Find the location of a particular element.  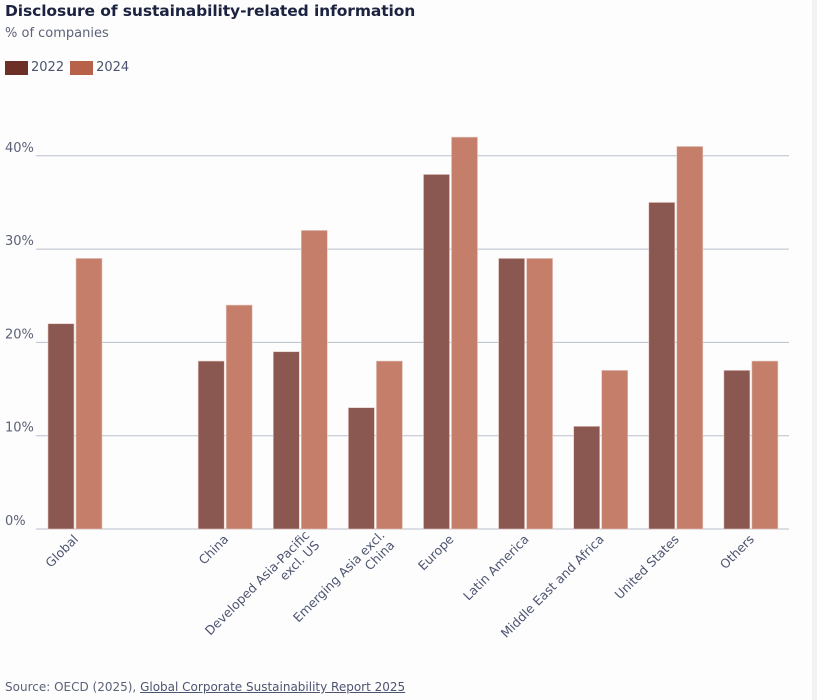

y-tick-label: 20% is located at coordinates (19, 334).